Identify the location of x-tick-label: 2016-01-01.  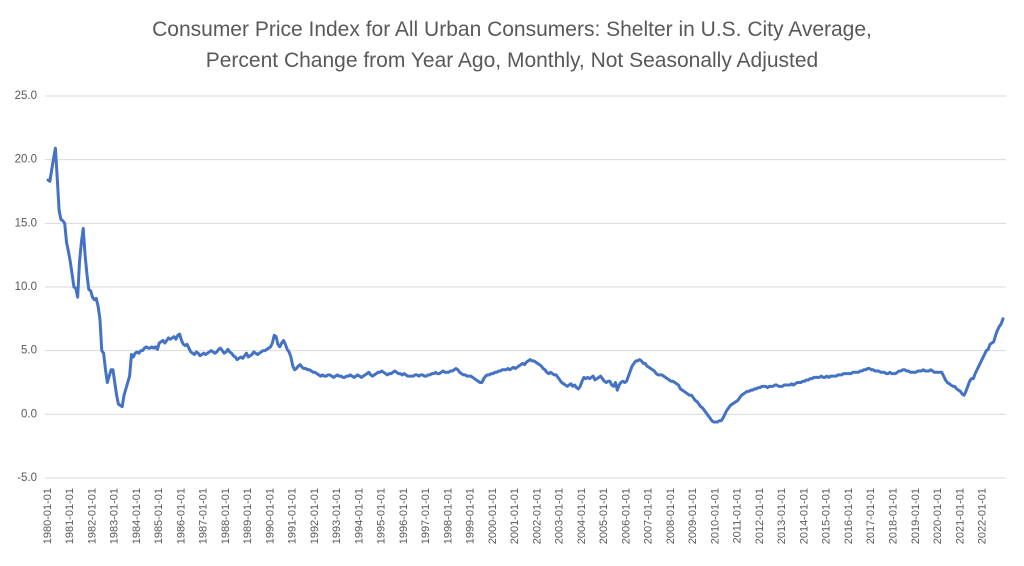
(849, 516).